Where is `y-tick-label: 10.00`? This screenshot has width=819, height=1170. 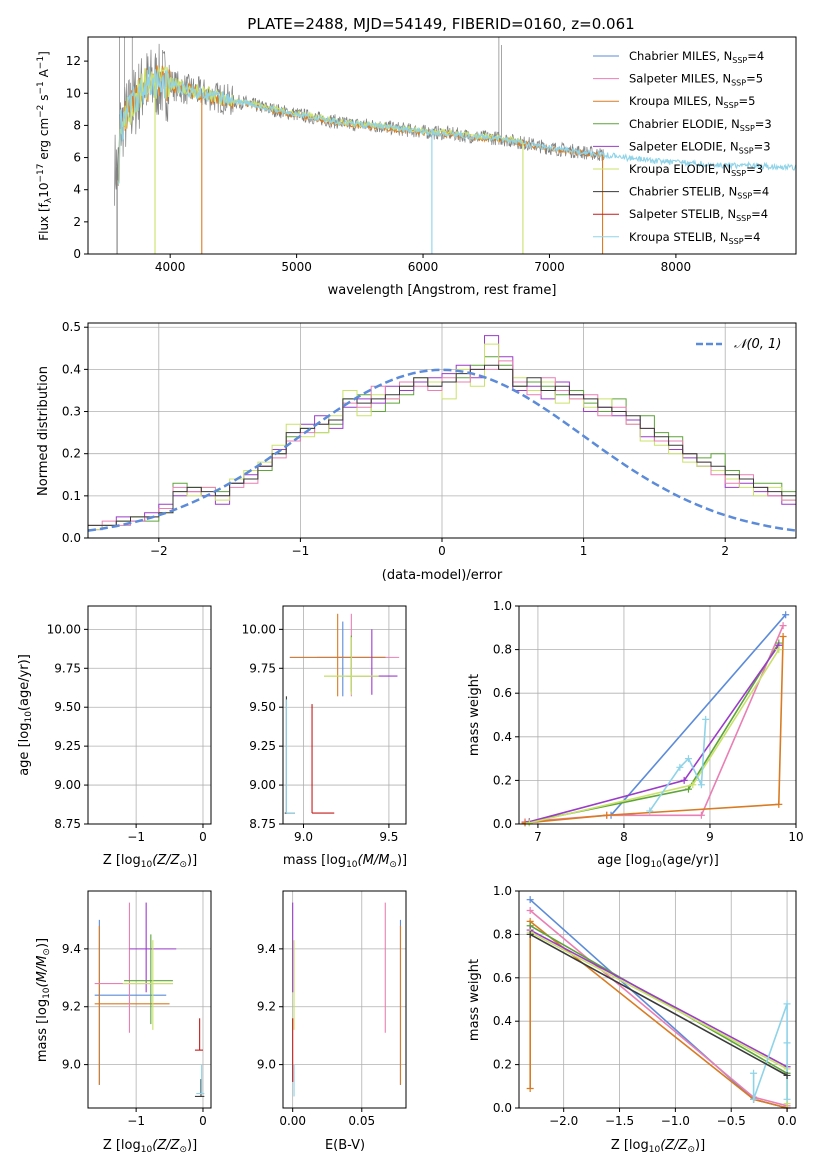 y-tick-label: 10.00 is located at coordinates (259, 629).